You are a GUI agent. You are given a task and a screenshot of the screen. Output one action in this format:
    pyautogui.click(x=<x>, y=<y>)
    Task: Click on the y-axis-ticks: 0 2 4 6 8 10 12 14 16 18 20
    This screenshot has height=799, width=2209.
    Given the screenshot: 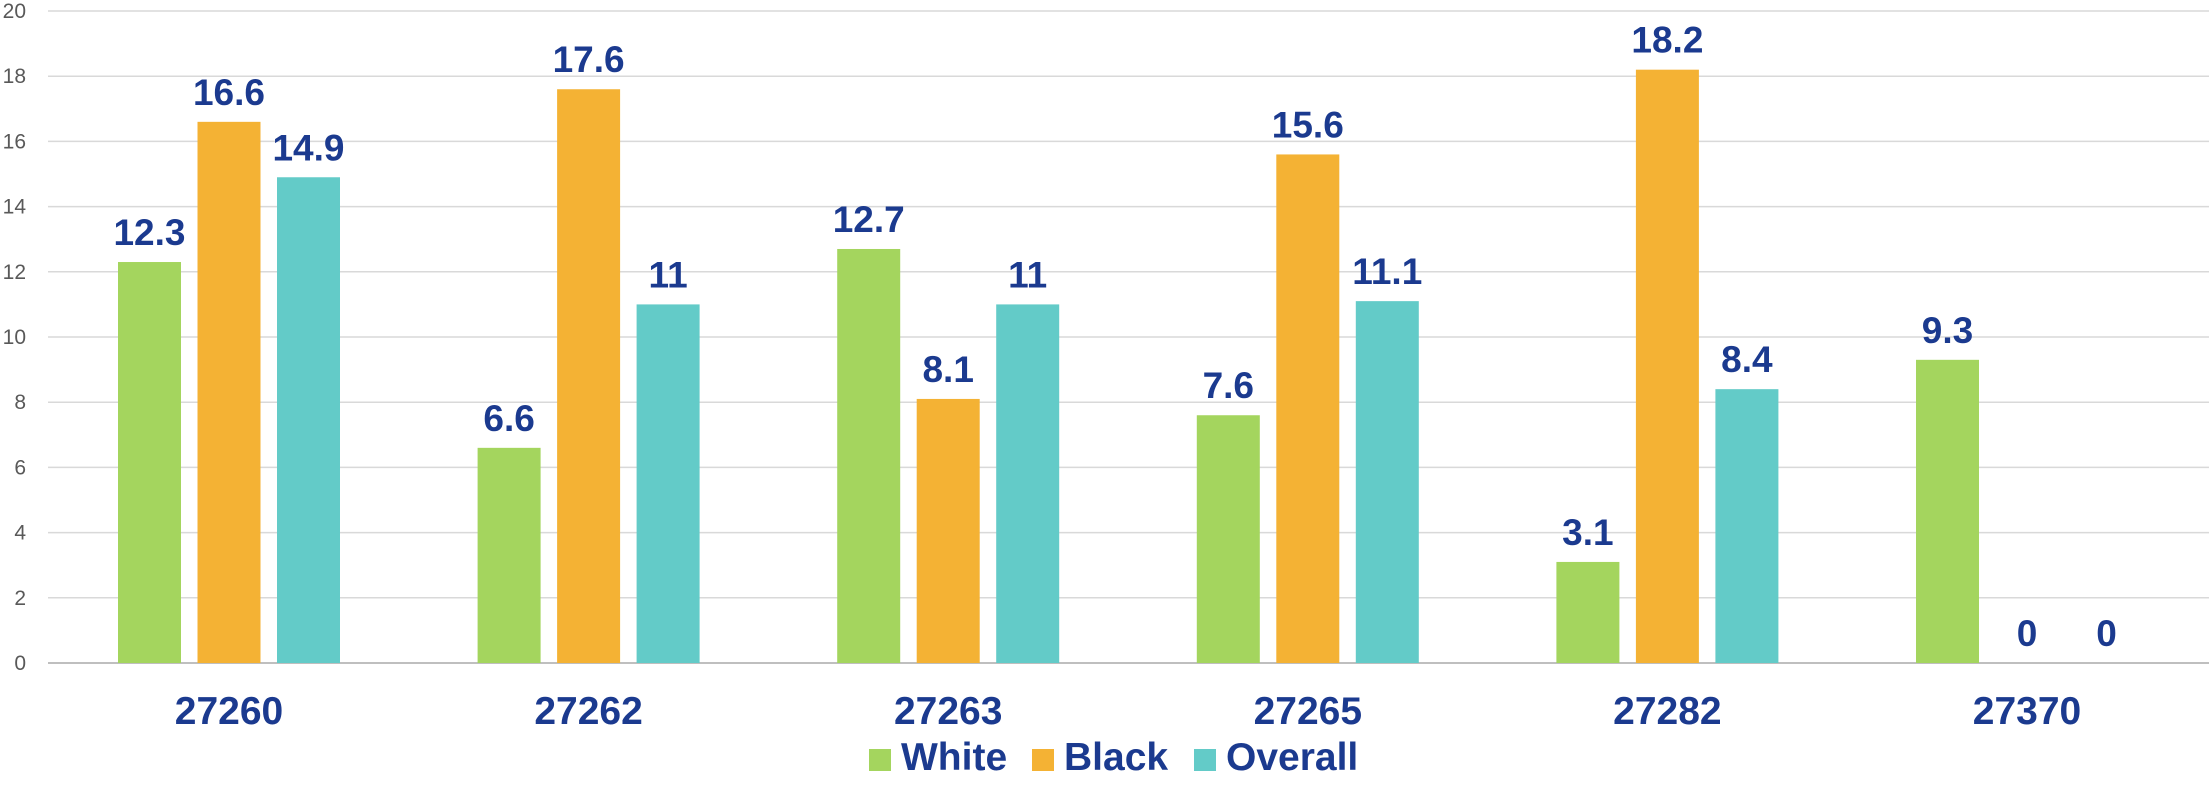 What is the action you would take?
    pyautogui.click(x=15, y=337)
    